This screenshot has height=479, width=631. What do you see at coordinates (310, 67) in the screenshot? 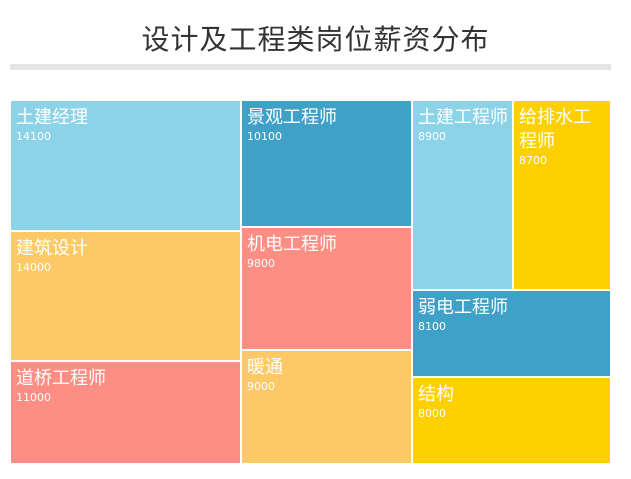
I see `title-divider` at bounding box center [310, 67].